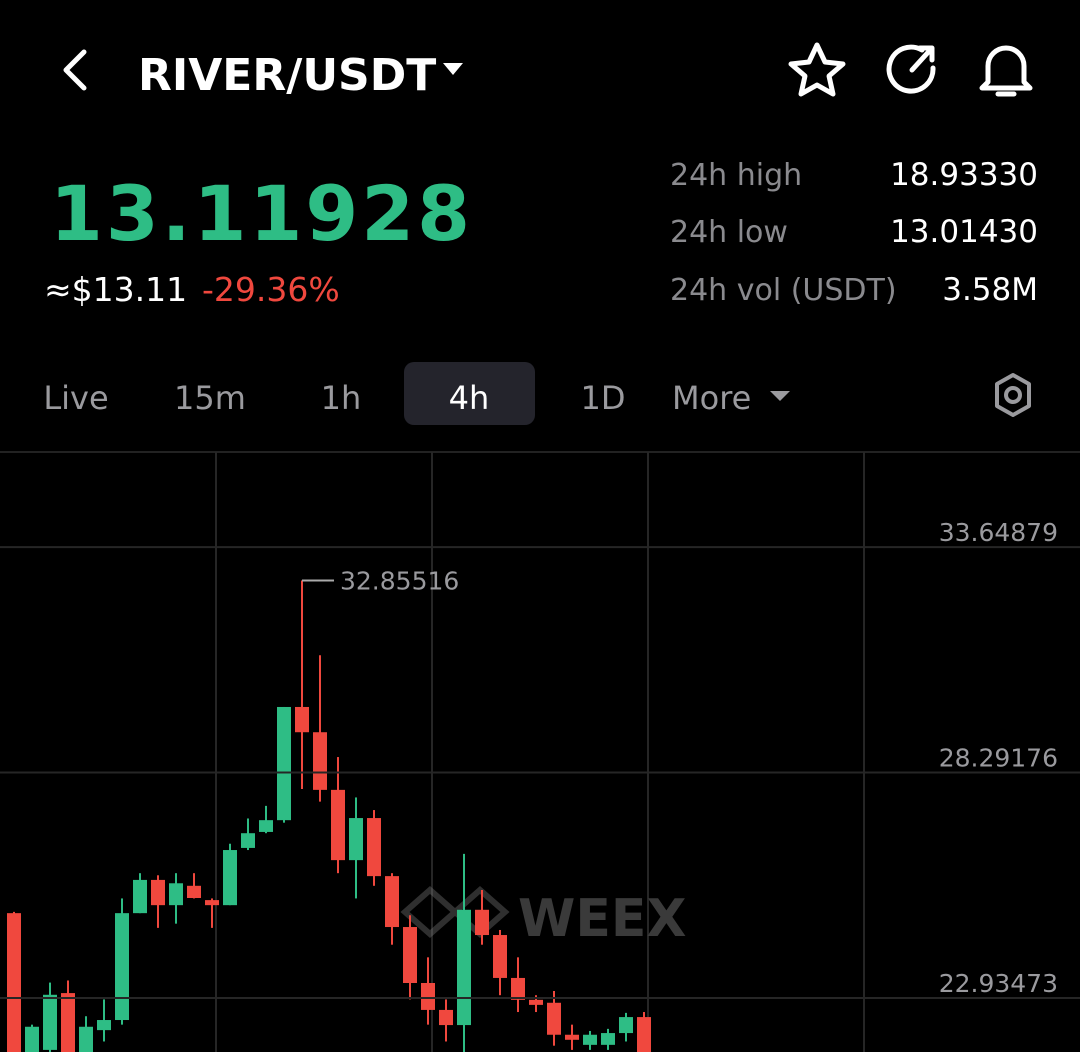 The height and width of the screenshot is (1052, 1080). What do you see at coordinates (75, 70) in the screenshot?
I see `back-button` at bounding box center [75, 70].